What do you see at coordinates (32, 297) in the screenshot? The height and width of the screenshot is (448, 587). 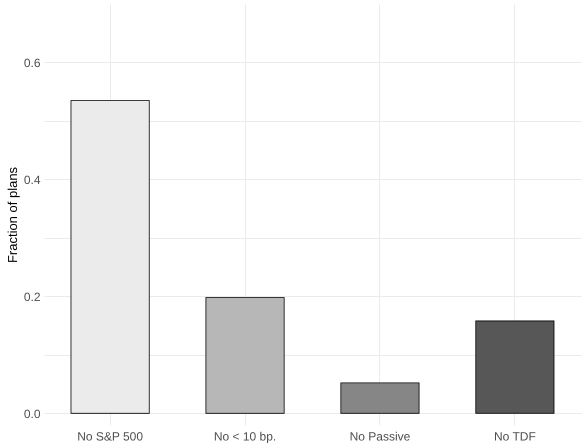 I see `y-tick-label: 0.2` at bounding box center [32, 297].